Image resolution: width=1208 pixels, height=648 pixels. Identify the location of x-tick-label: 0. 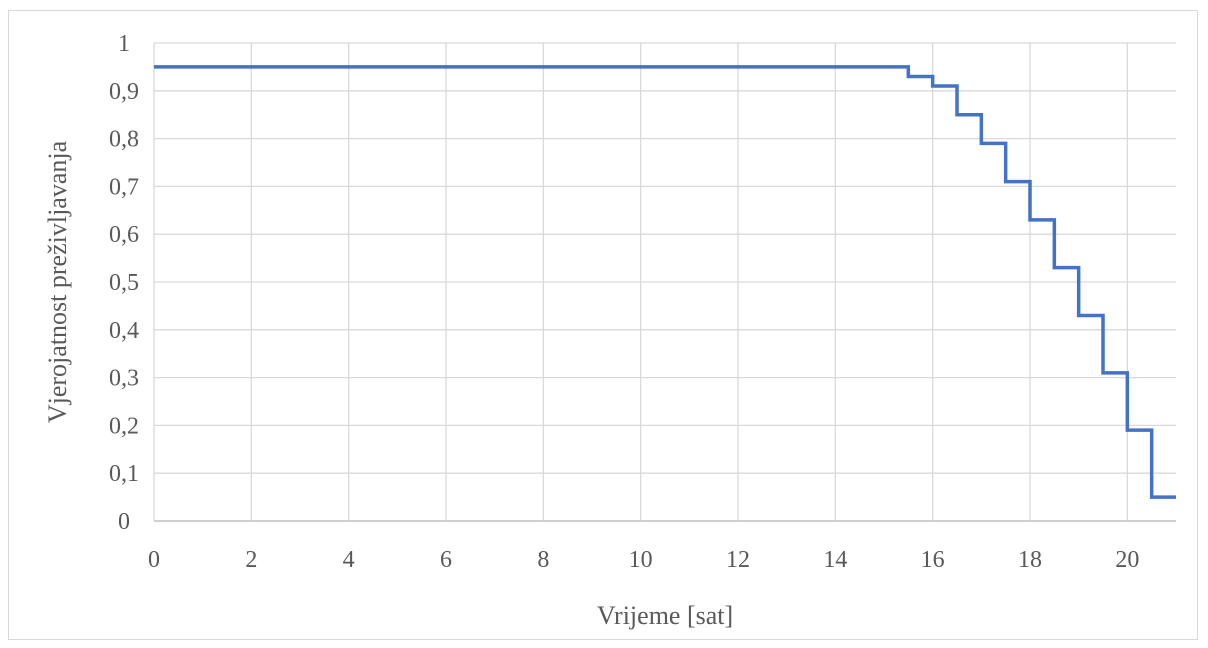
(154, 560).